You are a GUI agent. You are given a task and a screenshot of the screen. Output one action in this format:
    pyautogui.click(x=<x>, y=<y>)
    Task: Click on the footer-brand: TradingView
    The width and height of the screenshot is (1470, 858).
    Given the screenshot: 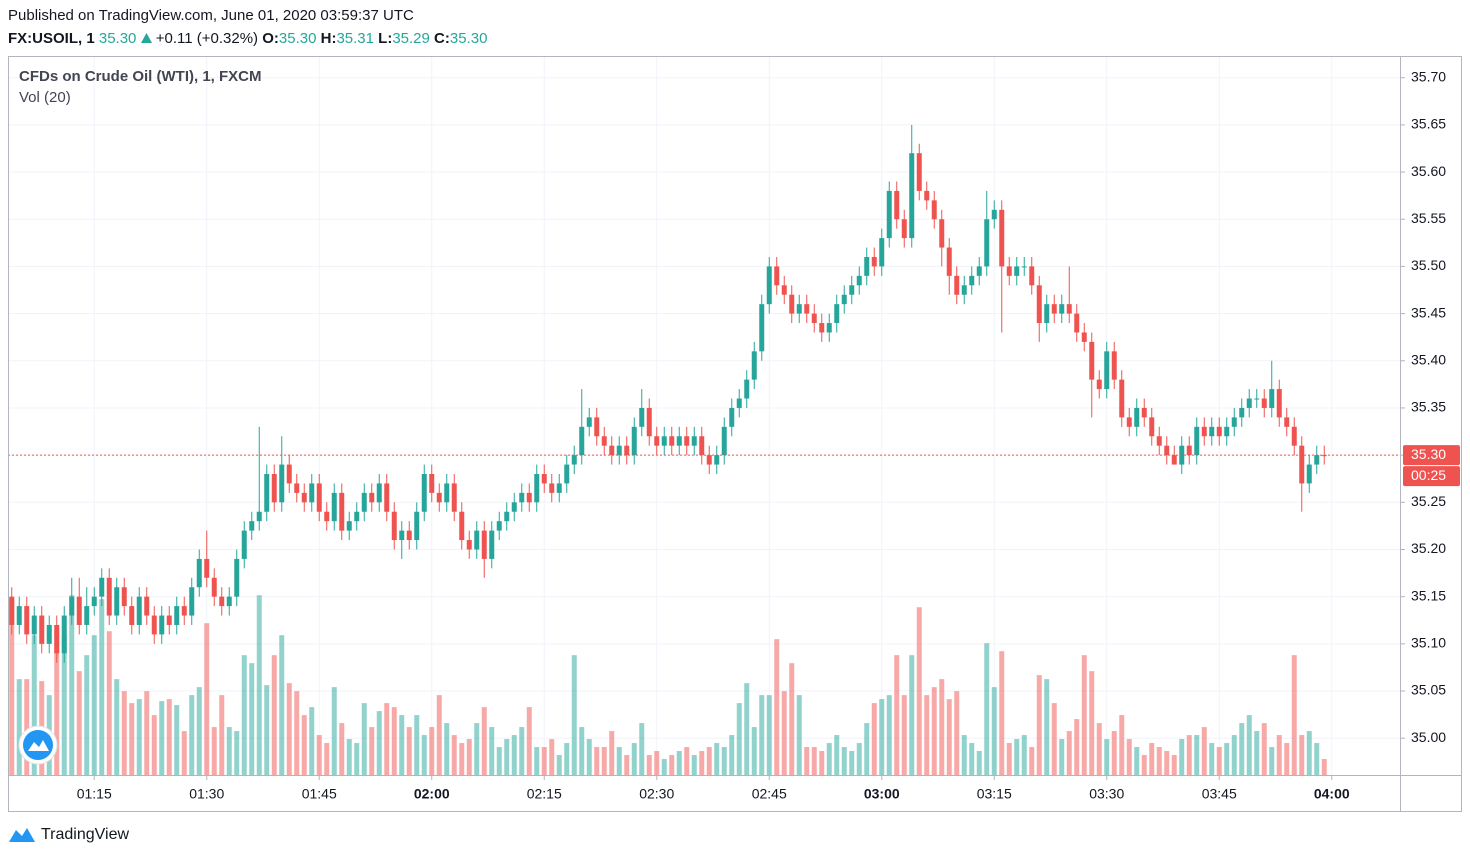 What is the action you would take?
    pyautogui.click(x=85, y=834)
    